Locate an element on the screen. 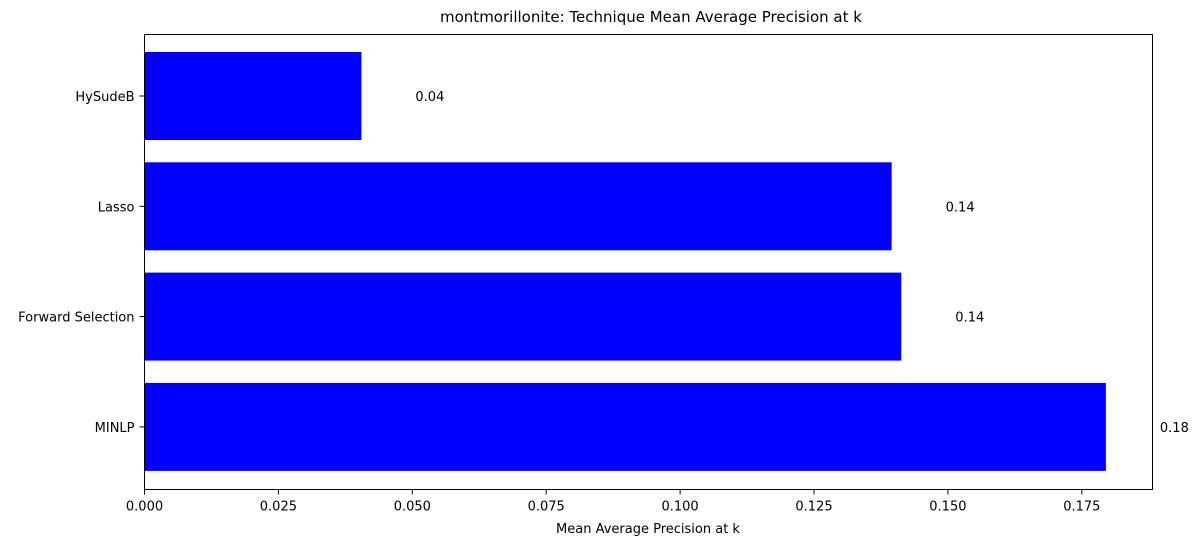  x-axis-label: Mean Average Precision at k is located at coordinates (648, 529).